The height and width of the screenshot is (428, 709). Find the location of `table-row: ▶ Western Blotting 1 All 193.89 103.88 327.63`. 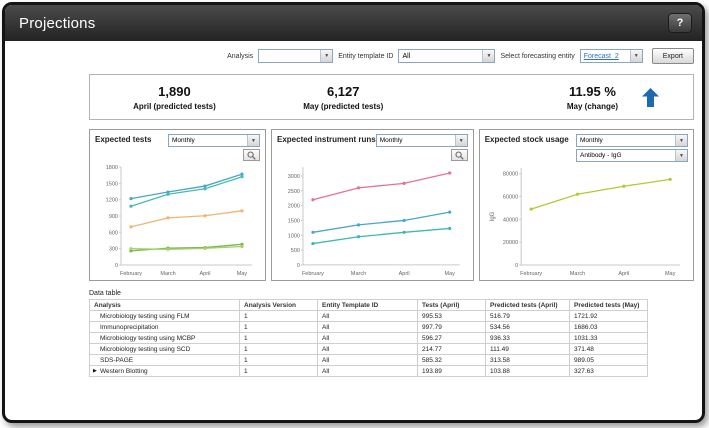

table-row: ▶ Western Blotting 1 All 193.89 103.88 327.63 is located at coordinates (368, 371).